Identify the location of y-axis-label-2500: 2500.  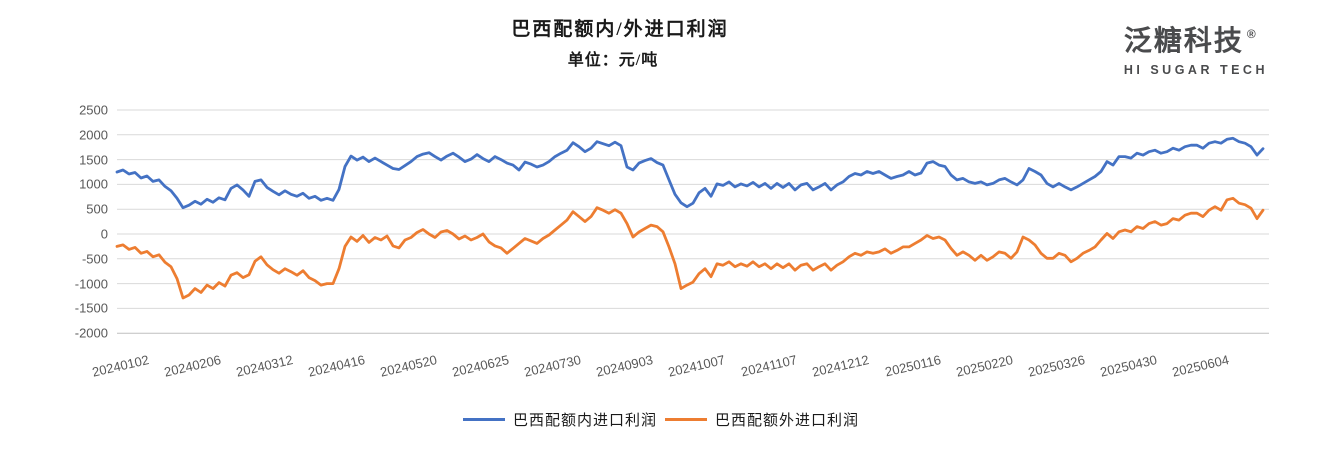
(93, 110).